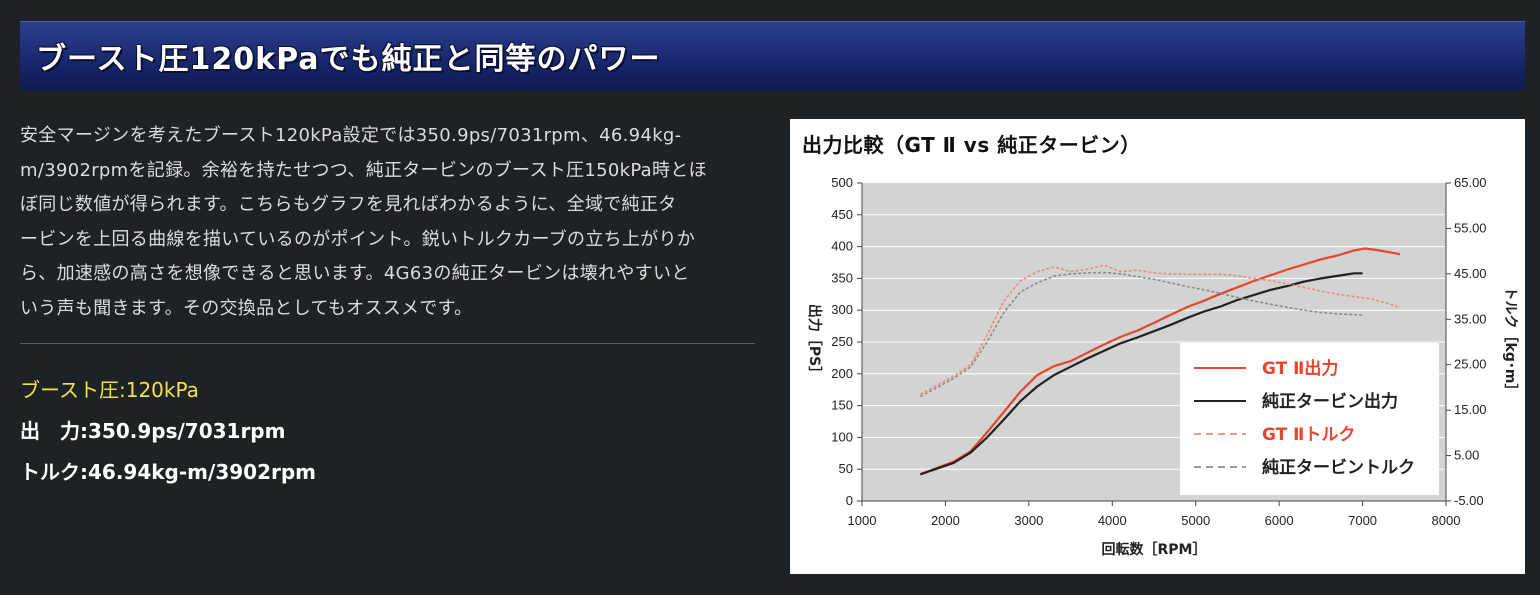 Image resolution: width=1540 pixels, height=595 pixels. Describe the element at coordinates (945, 520) in the screenshot. I see `x-tick-label: 2000` at that location.